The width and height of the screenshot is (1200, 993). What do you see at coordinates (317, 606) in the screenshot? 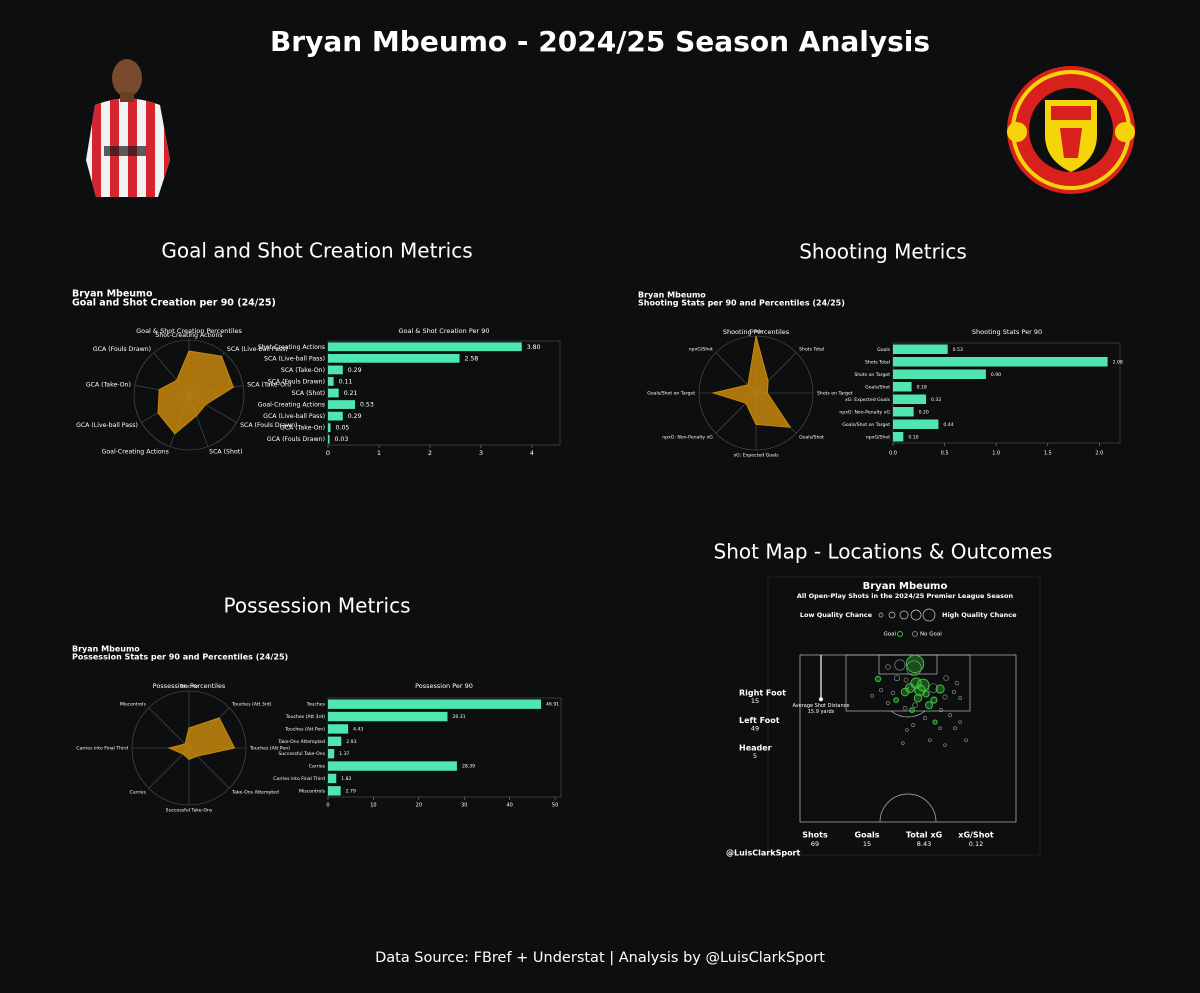
I see `section-heading: Possession Metrics` at bounding box center [317, 606].